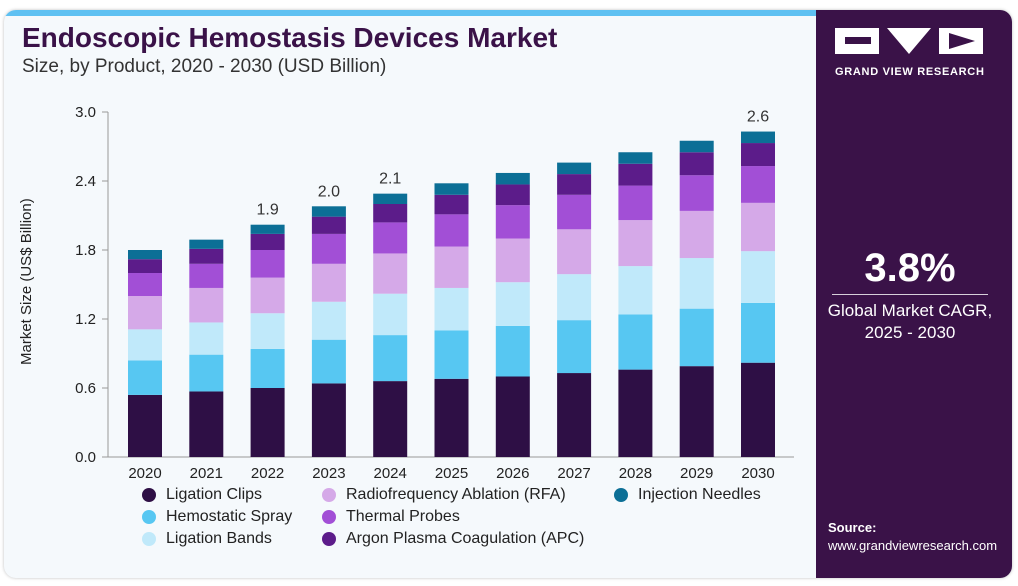  I want to click on legend-item: Injection Needles, so click(687, 495).